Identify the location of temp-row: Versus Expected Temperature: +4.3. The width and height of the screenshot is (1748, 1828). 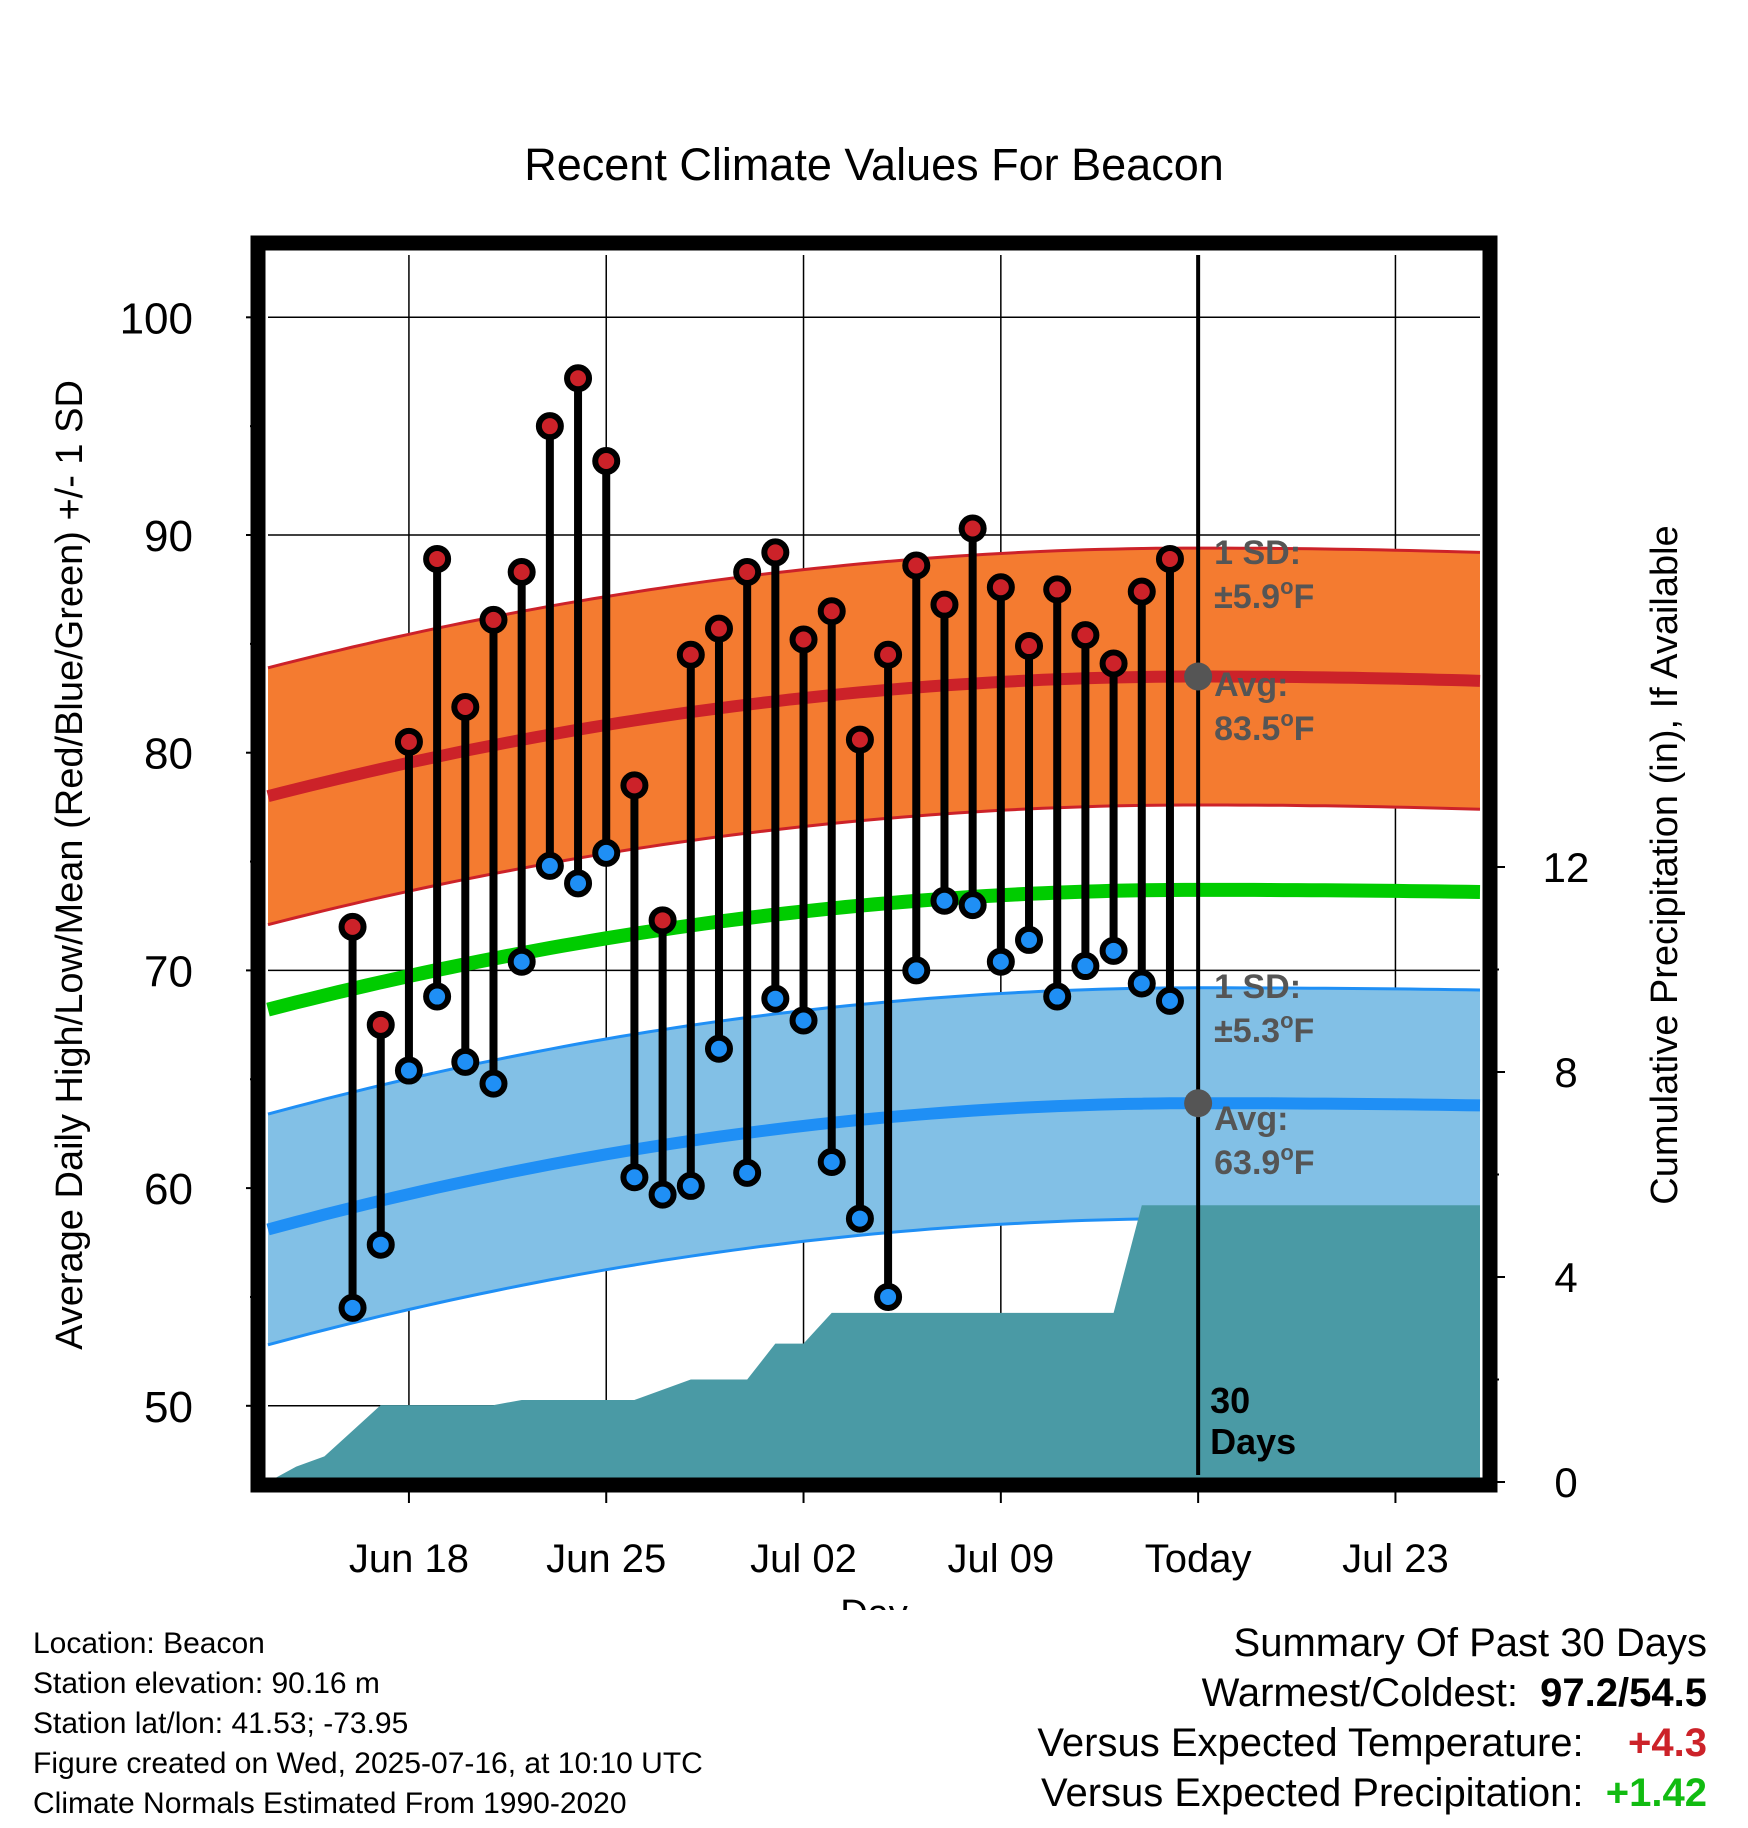
(1372, 1743).